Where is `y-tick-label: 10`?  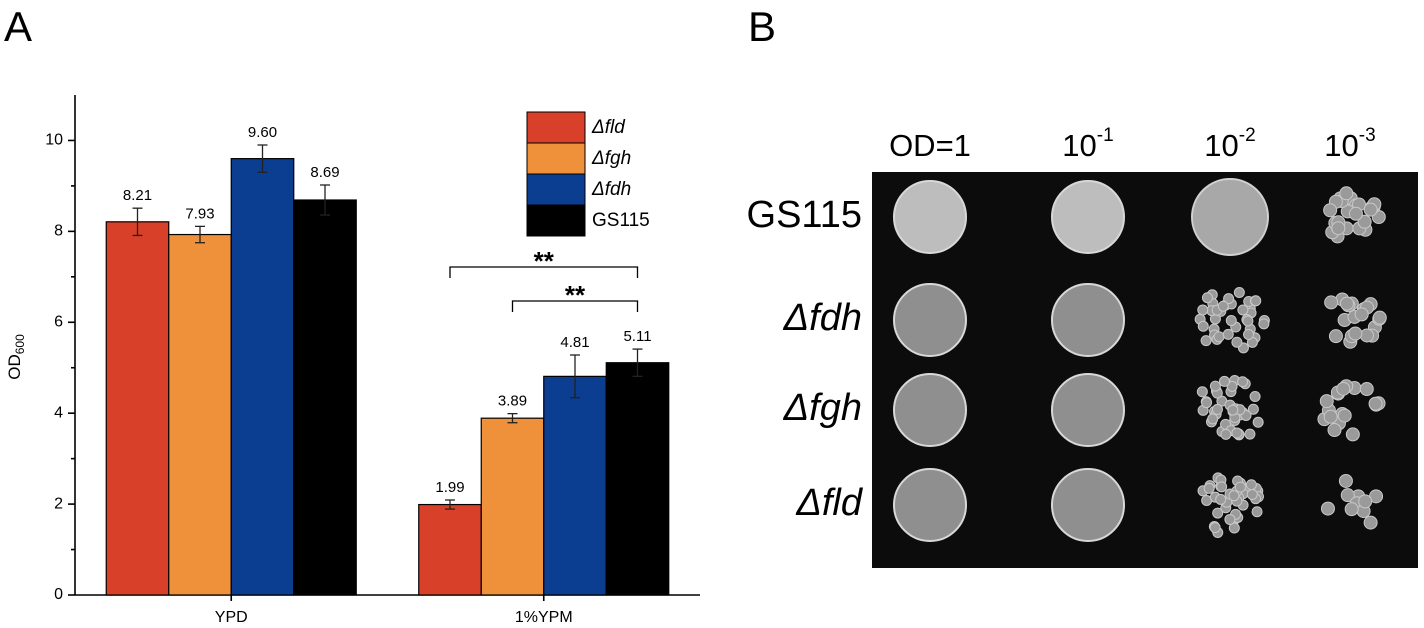
y-tick-label: 10 is located at coordinates (54, 140).